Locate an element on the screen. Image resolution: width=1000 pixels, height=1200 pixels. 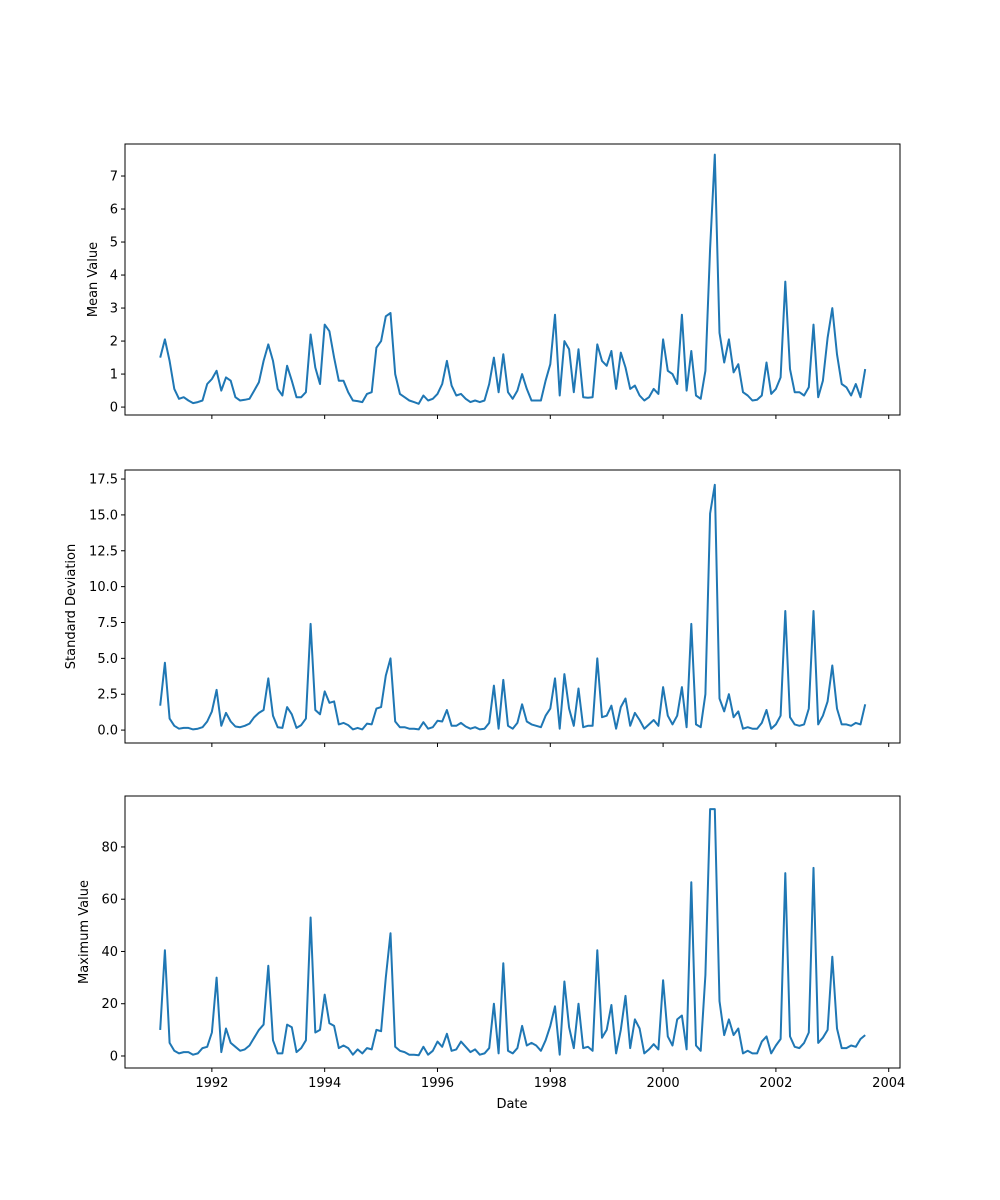
y-tick-label: 80 is located at coordinates (109, 847).